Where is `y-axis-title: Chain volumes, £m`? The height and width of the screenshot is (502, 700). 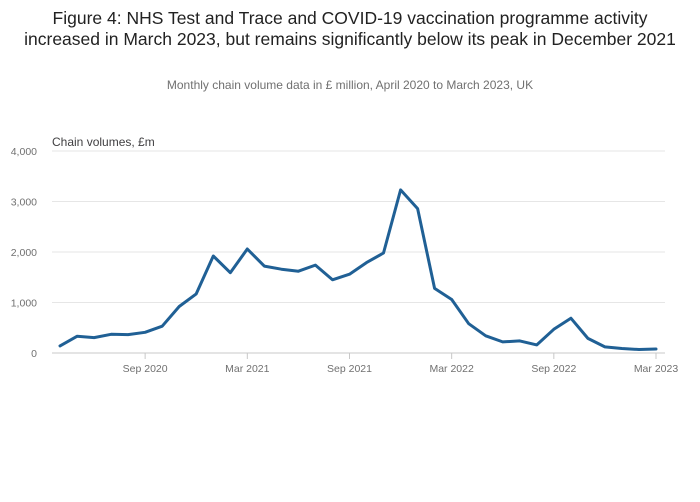
y-axis-title: Chain volumes, £m is located at coordinates (103, 142).